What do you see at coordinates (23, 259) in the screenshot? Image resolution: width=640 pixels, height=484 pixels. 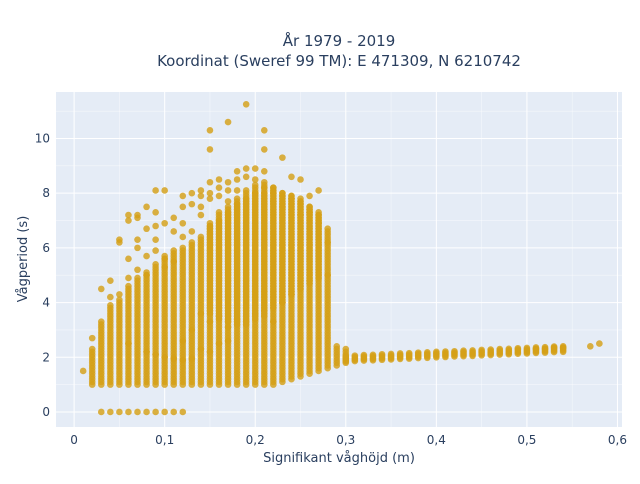 I see `y-axis-title: Vågperiod (s)` at bounding box center [23, 259].